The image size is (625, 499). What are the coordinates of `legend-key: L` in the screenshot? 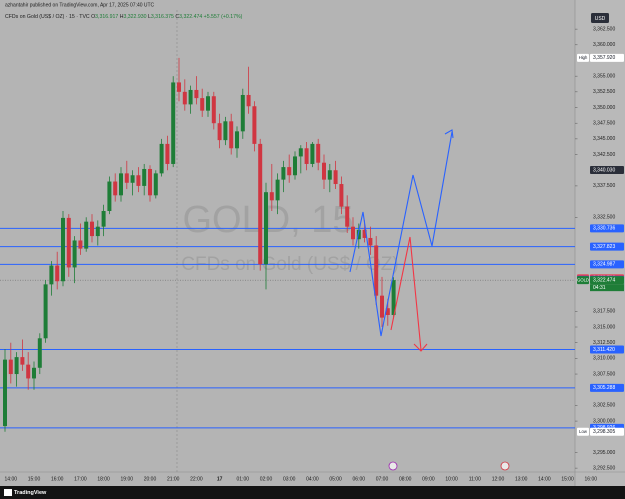 It's located at (149, 17).